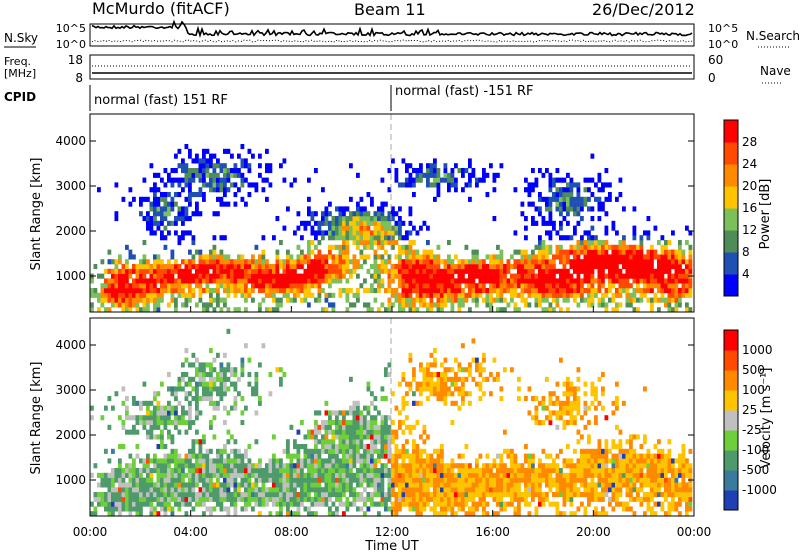  Describe the element at coordinates (397, 69) in the screenshot. I see `freq-panel: Freq. [MHz] 18 8 60 0 Nave` at that location.